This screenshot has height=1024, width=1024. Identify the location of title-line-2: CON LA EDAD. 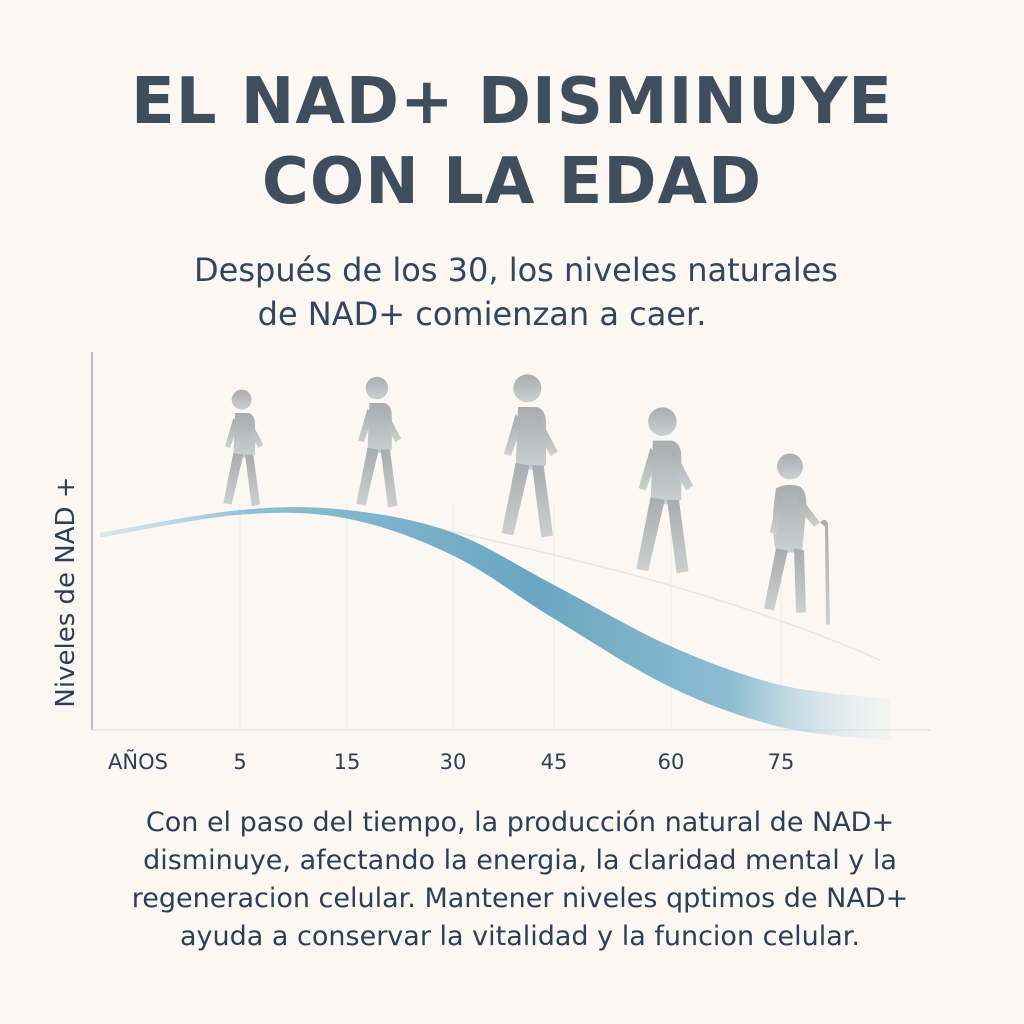
(512, 182).